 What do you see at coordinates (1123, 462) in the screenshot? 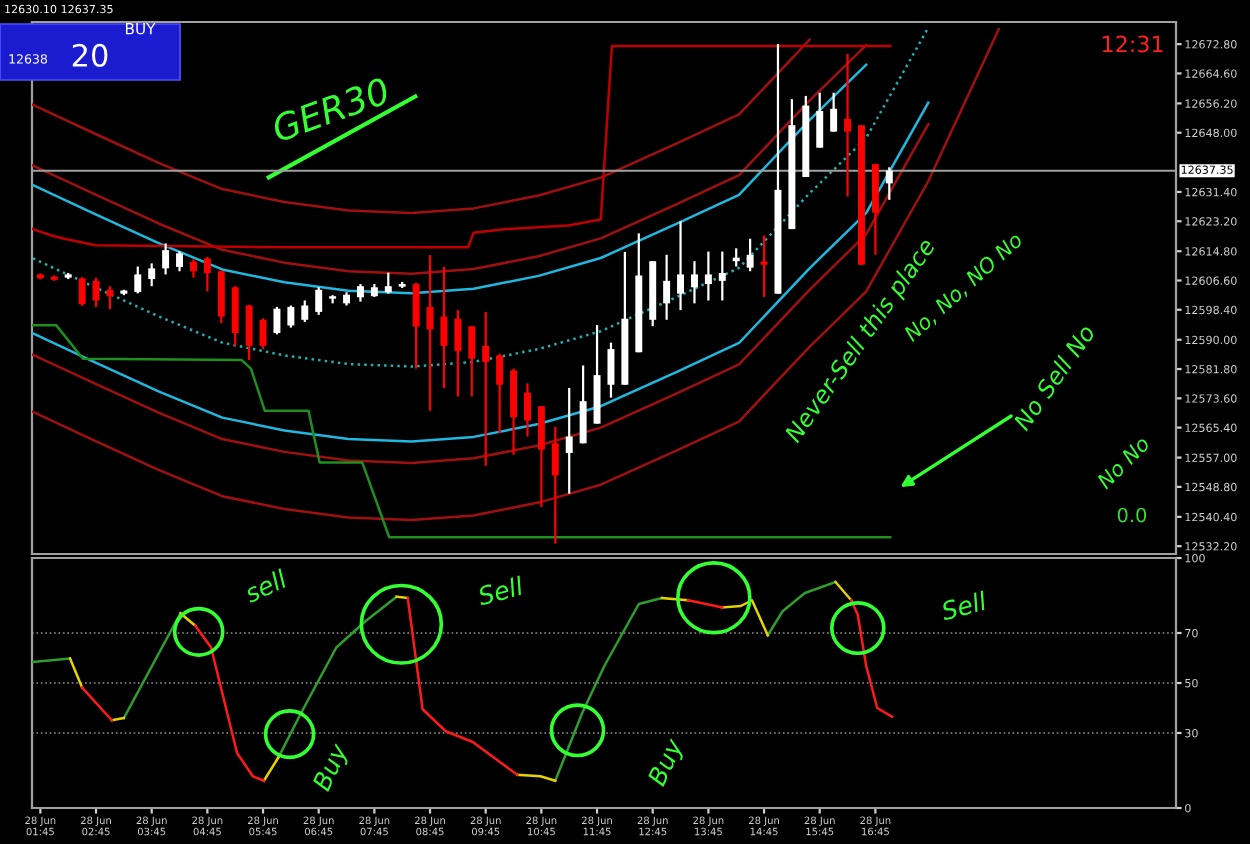
I see `annotation: No No` at bounding box center [1123, 462].